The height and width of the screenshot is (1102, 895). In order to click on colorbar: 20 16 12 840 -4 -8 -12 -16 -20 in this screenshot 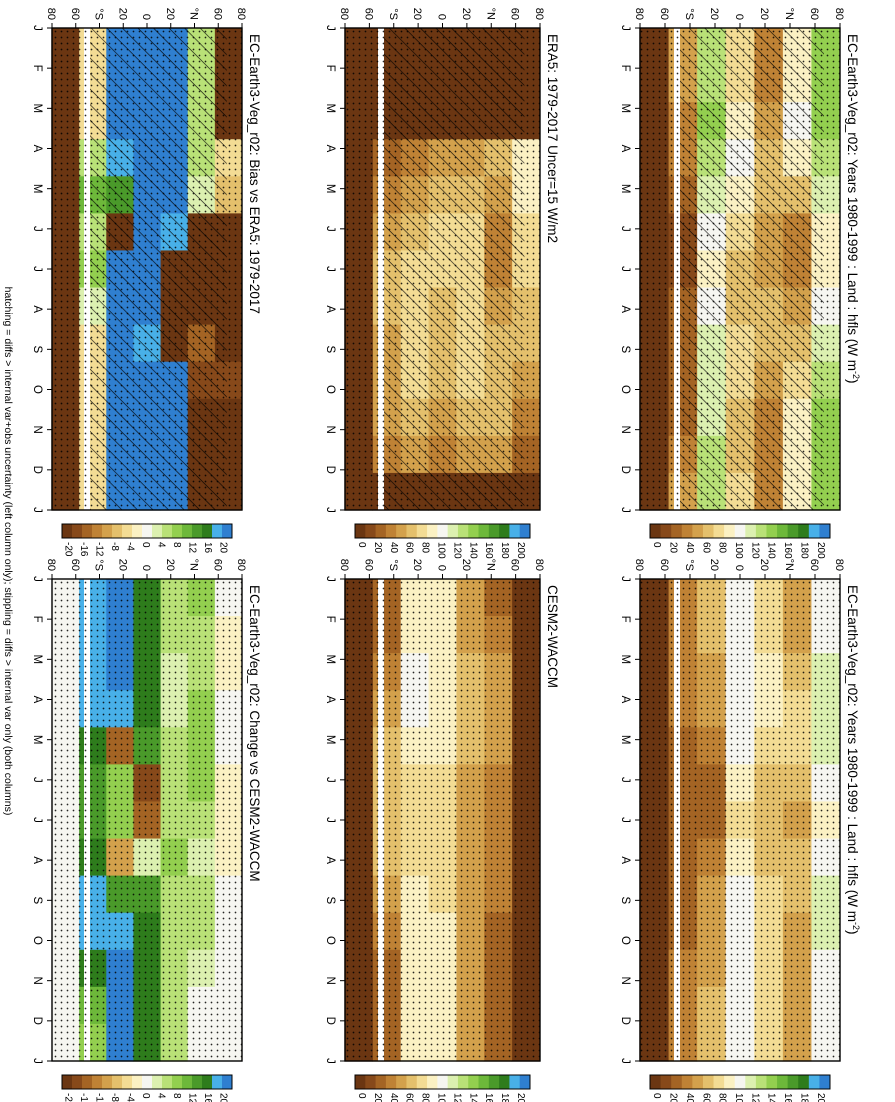, I will do `click(147, 540)`.